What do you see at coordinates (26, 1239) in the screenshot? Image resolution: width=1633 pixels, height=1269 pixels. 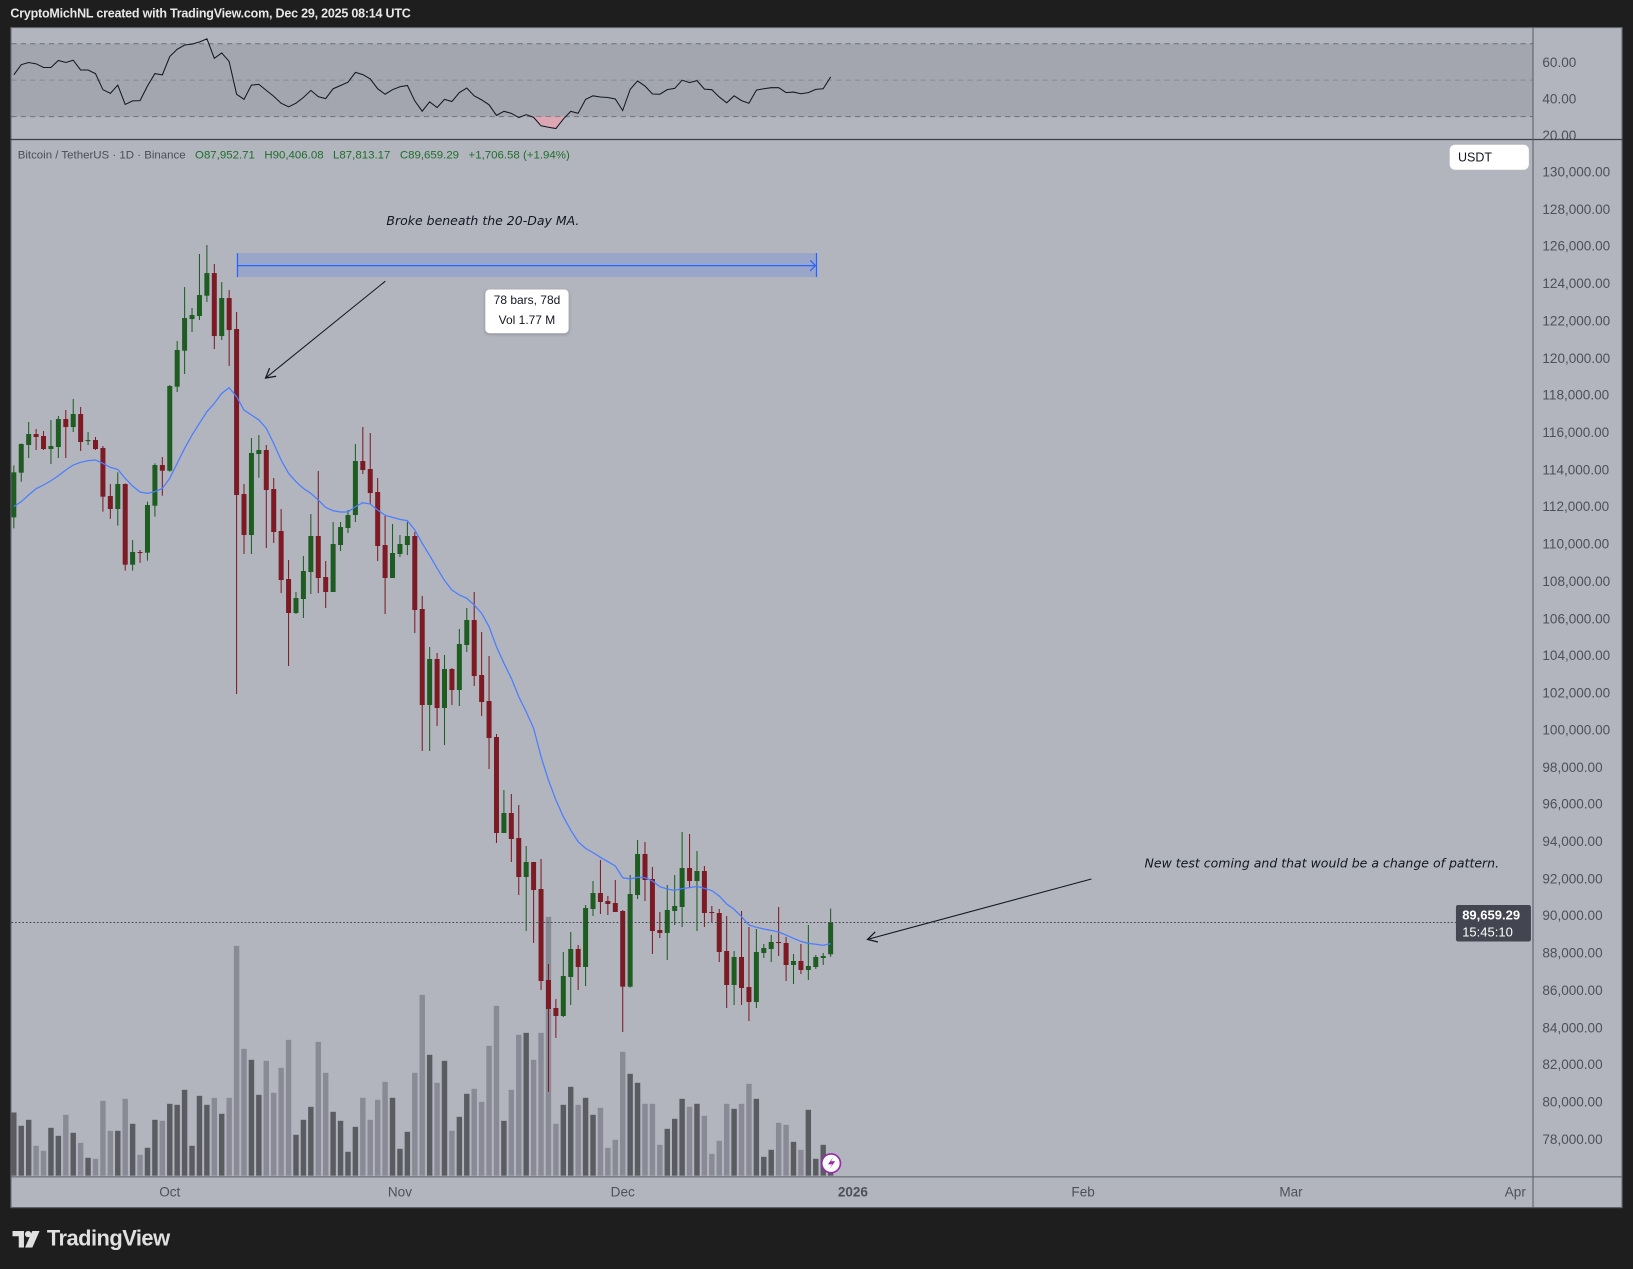 I see `tradingview-logo-icon` at bounding box center [26, 1239].